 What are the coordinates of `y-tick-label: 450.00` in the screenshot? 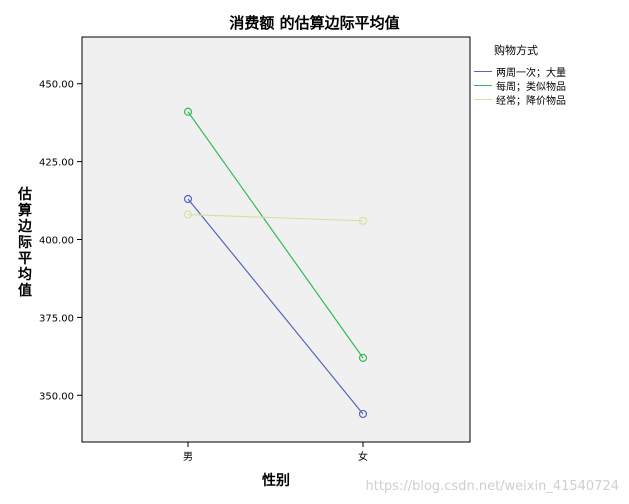 It's located at (56, 85).